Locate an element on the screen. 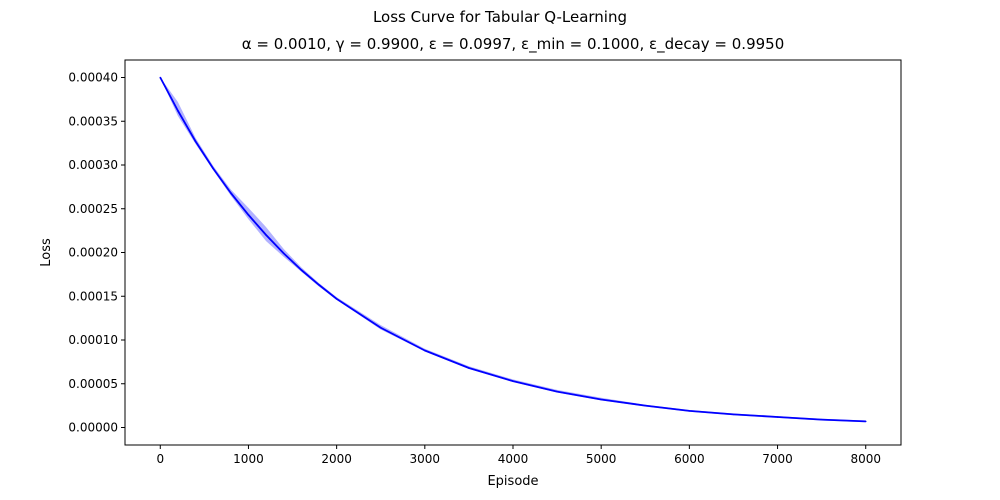 The height and width of the screenshot is (500, 1000). x-tick-label: 8000 is located at coordinates (865, 459).